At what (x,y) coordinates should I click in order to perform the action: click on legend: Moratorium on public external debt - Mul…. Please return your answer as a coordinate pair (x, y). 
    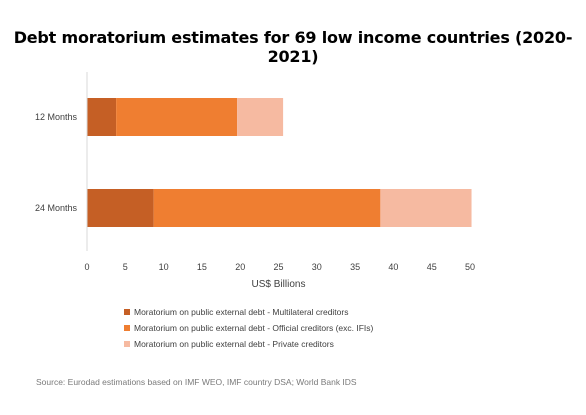
    Looking at the image, I should click on (248, 329).